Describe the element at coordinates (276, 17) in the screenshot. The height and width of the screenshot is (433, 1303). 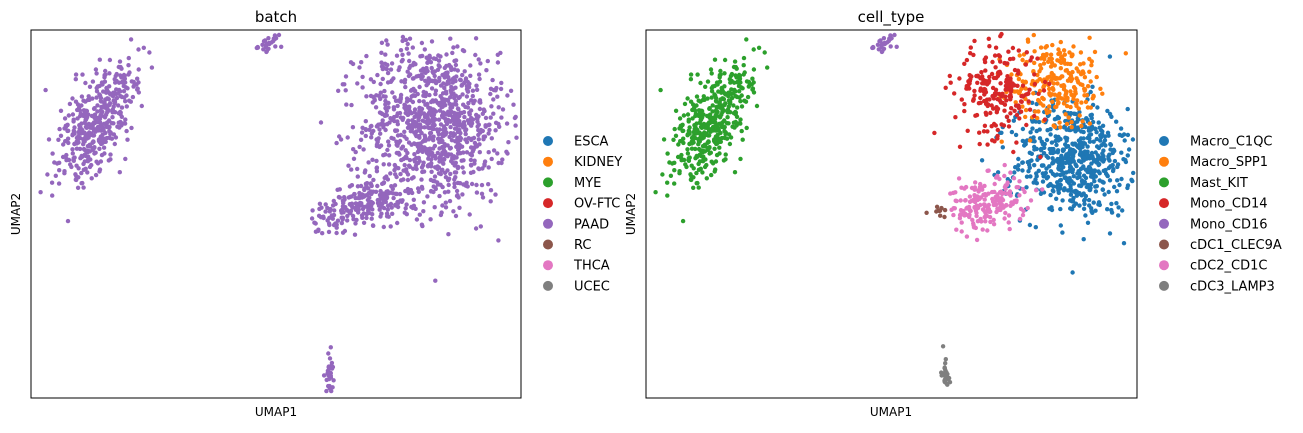
I see `chart-title: batch` at that location.